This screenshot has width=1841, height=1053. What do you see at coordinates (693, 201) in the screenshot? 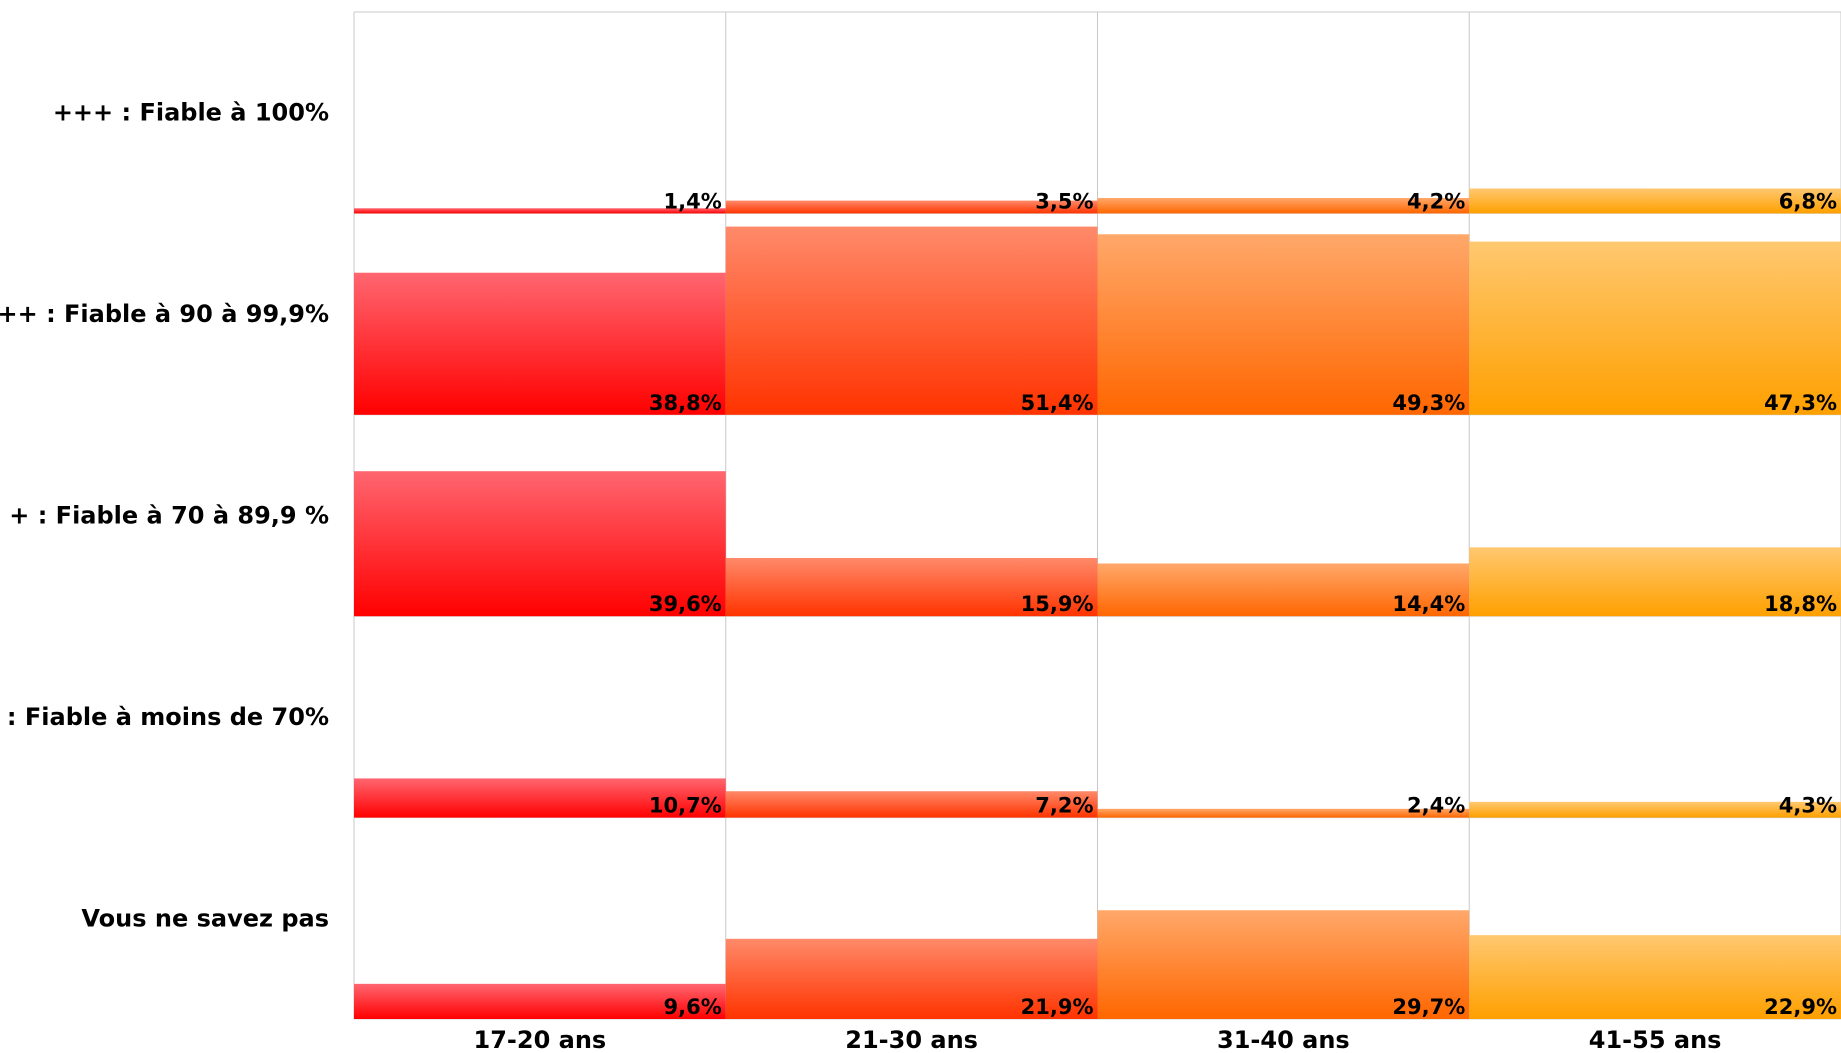
I see `bar-value-label: 1,4%` at bounding box center [693, 201].